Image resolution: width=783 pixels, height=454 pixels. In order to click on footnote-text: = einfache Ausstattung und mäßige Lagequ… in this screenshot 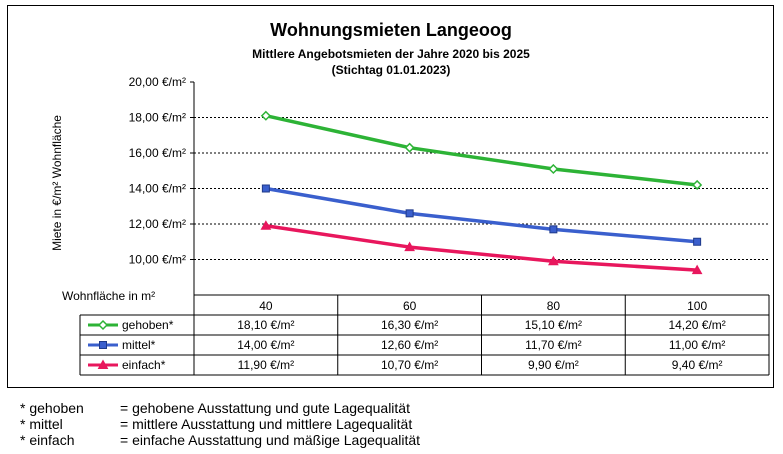, I will do `click(270, 440)`.